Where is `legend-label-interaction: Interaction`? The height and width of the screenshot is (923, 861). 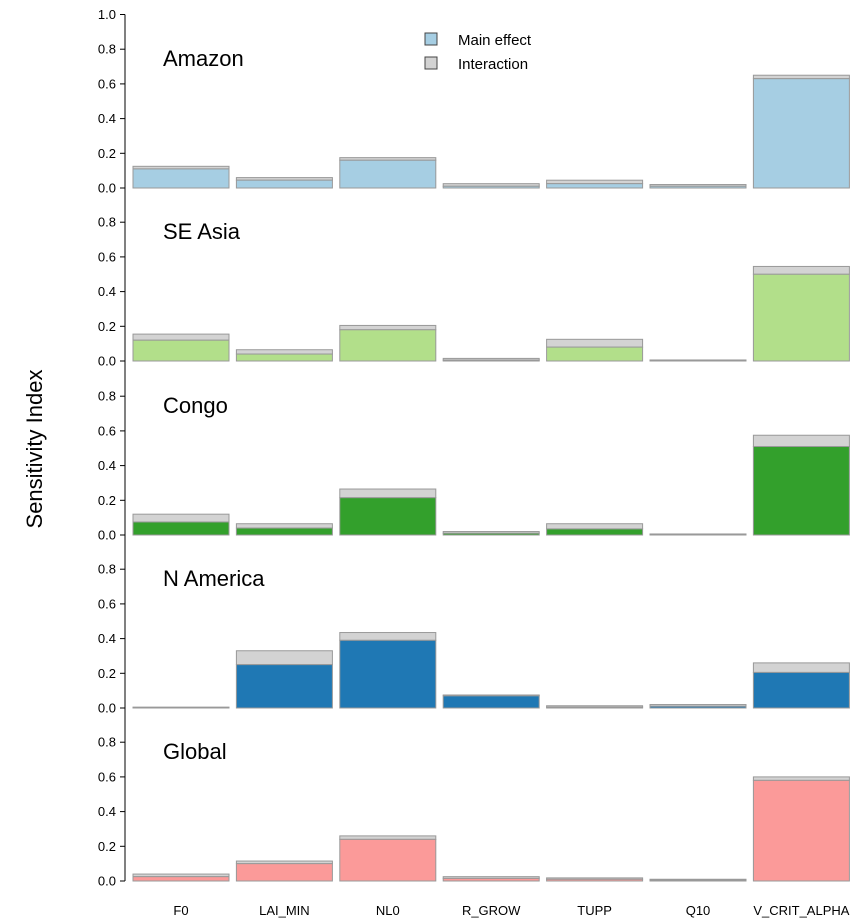
legend-label-interaction: Interaction is located at coordinates (493, 64).